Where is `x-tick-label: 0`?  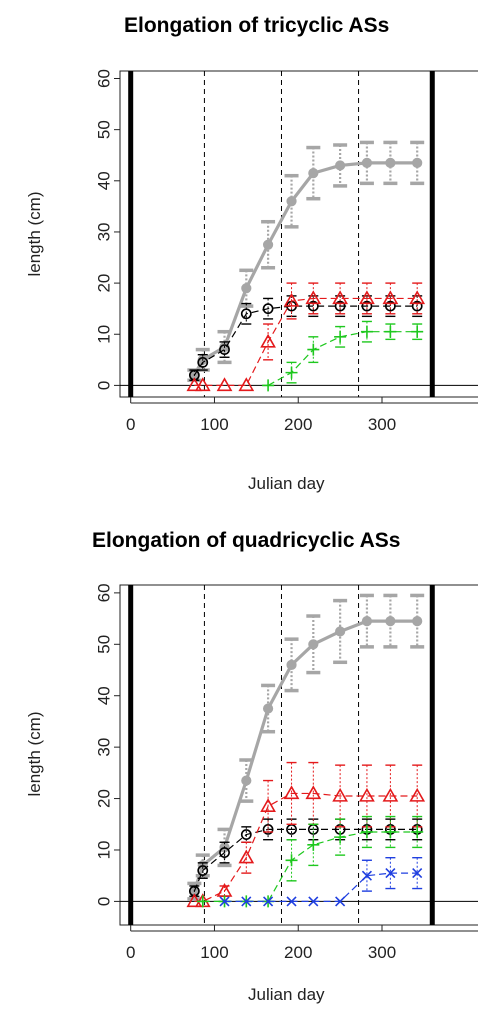 x-tick-label: 0 is located at coordinates (130, 952).